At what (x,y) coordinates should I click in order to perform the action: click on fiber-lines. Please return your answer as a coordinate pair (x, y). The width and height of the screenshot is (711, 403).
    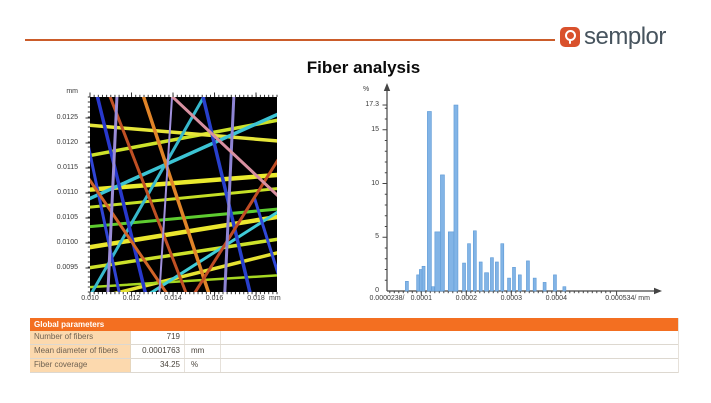
    Looking at the image, I should click on (183, 194).